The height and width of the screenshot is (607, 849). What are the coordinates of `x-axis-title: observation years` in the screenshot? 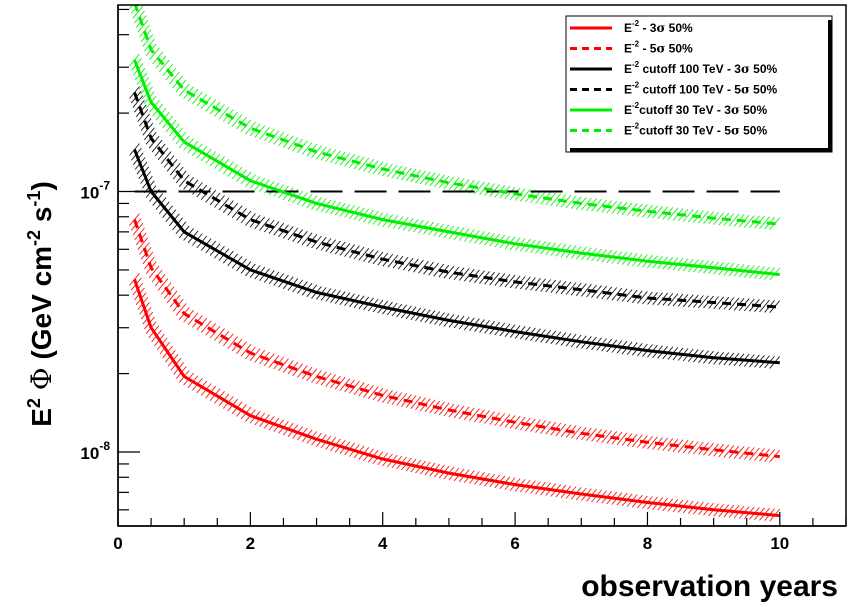 It's located at (709, 586).